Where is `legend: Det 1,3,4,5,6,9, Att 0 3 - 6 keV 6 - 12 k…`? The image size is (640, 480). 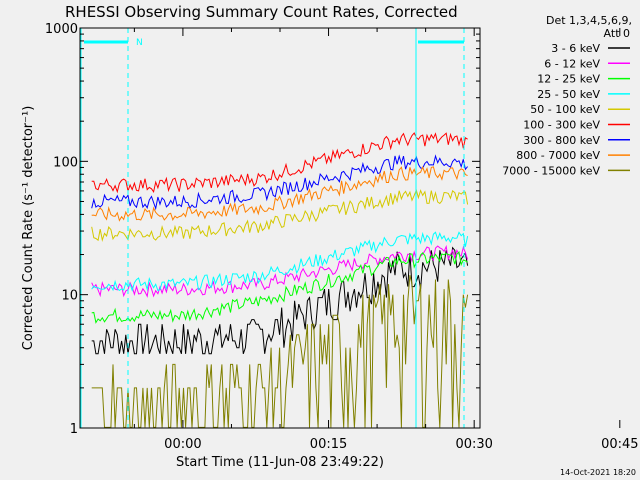 legend: Det 1,3,4,5,6,9, Att 0 3 - 6 keV 6 - 12 k… is located at coordinates (567, 95).